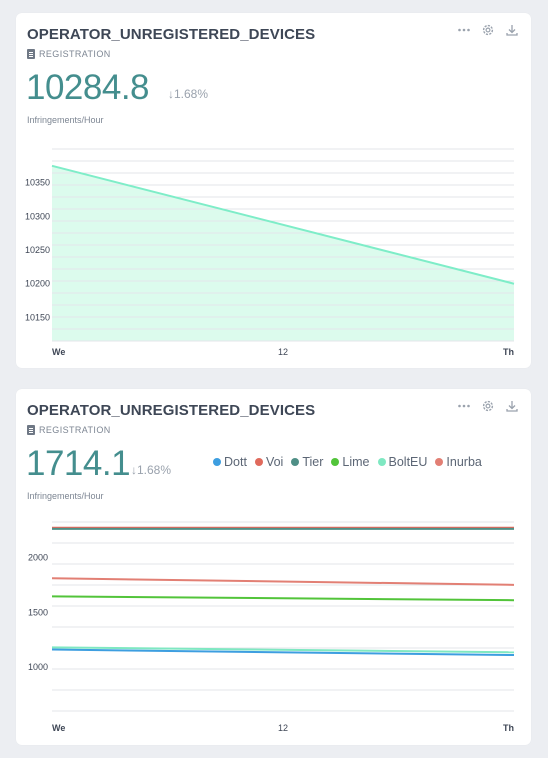 This screenshot has height=758, width=548. What do you see at coordinates (283, 224) in the screenshot?
I see `series-line` at bounding box center [283, 224].